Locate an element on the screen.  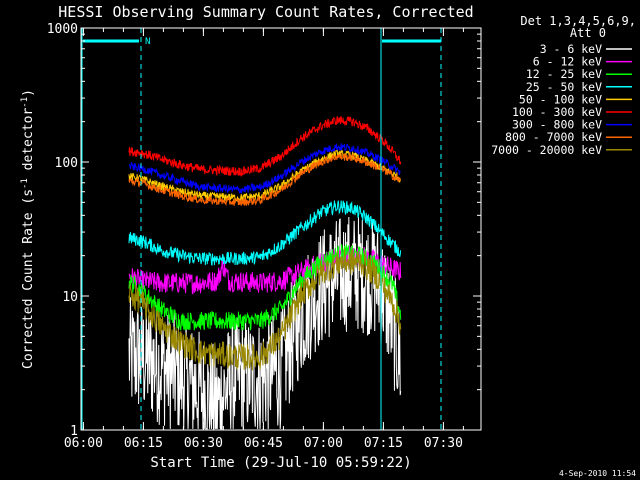
legend-header-1: Det 1,3,4,5,6,9, is located at coordinates (578, 21).